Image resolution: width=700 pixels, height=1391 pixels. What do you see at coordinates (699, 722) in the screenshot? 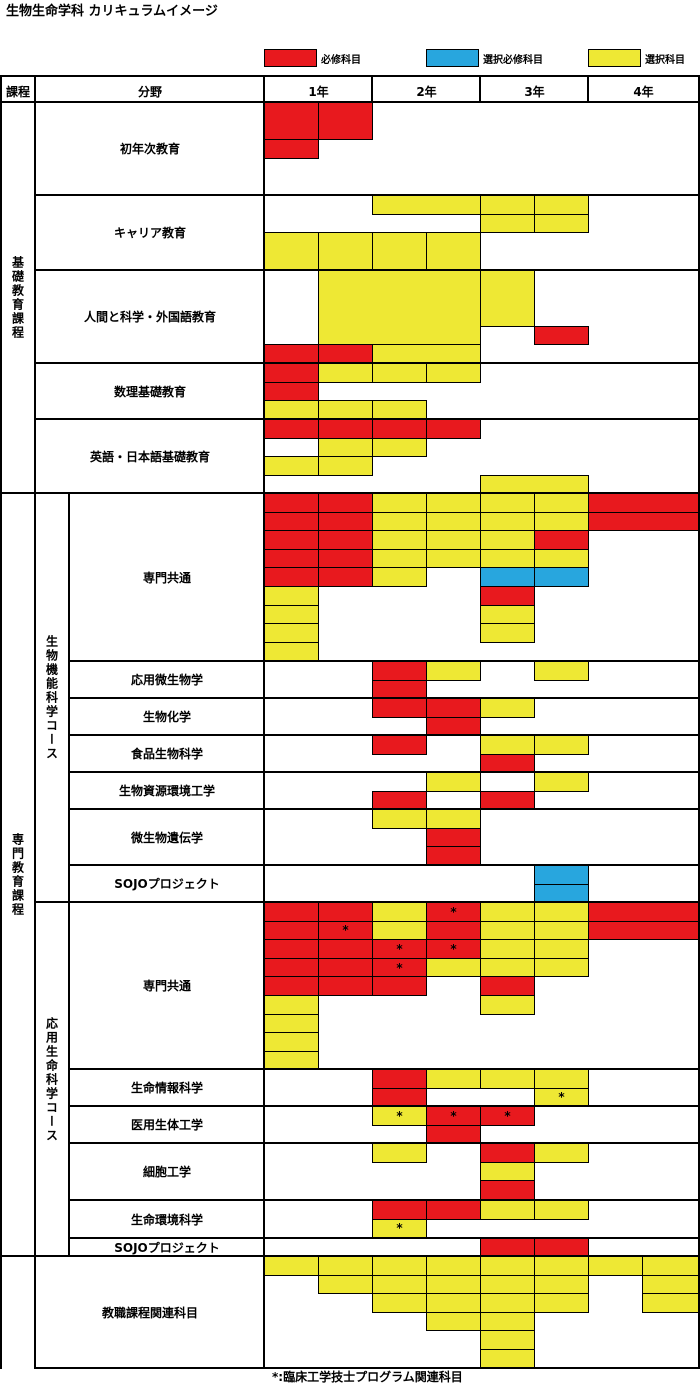
I see `table-right-border` at bounding box center [699, 722].